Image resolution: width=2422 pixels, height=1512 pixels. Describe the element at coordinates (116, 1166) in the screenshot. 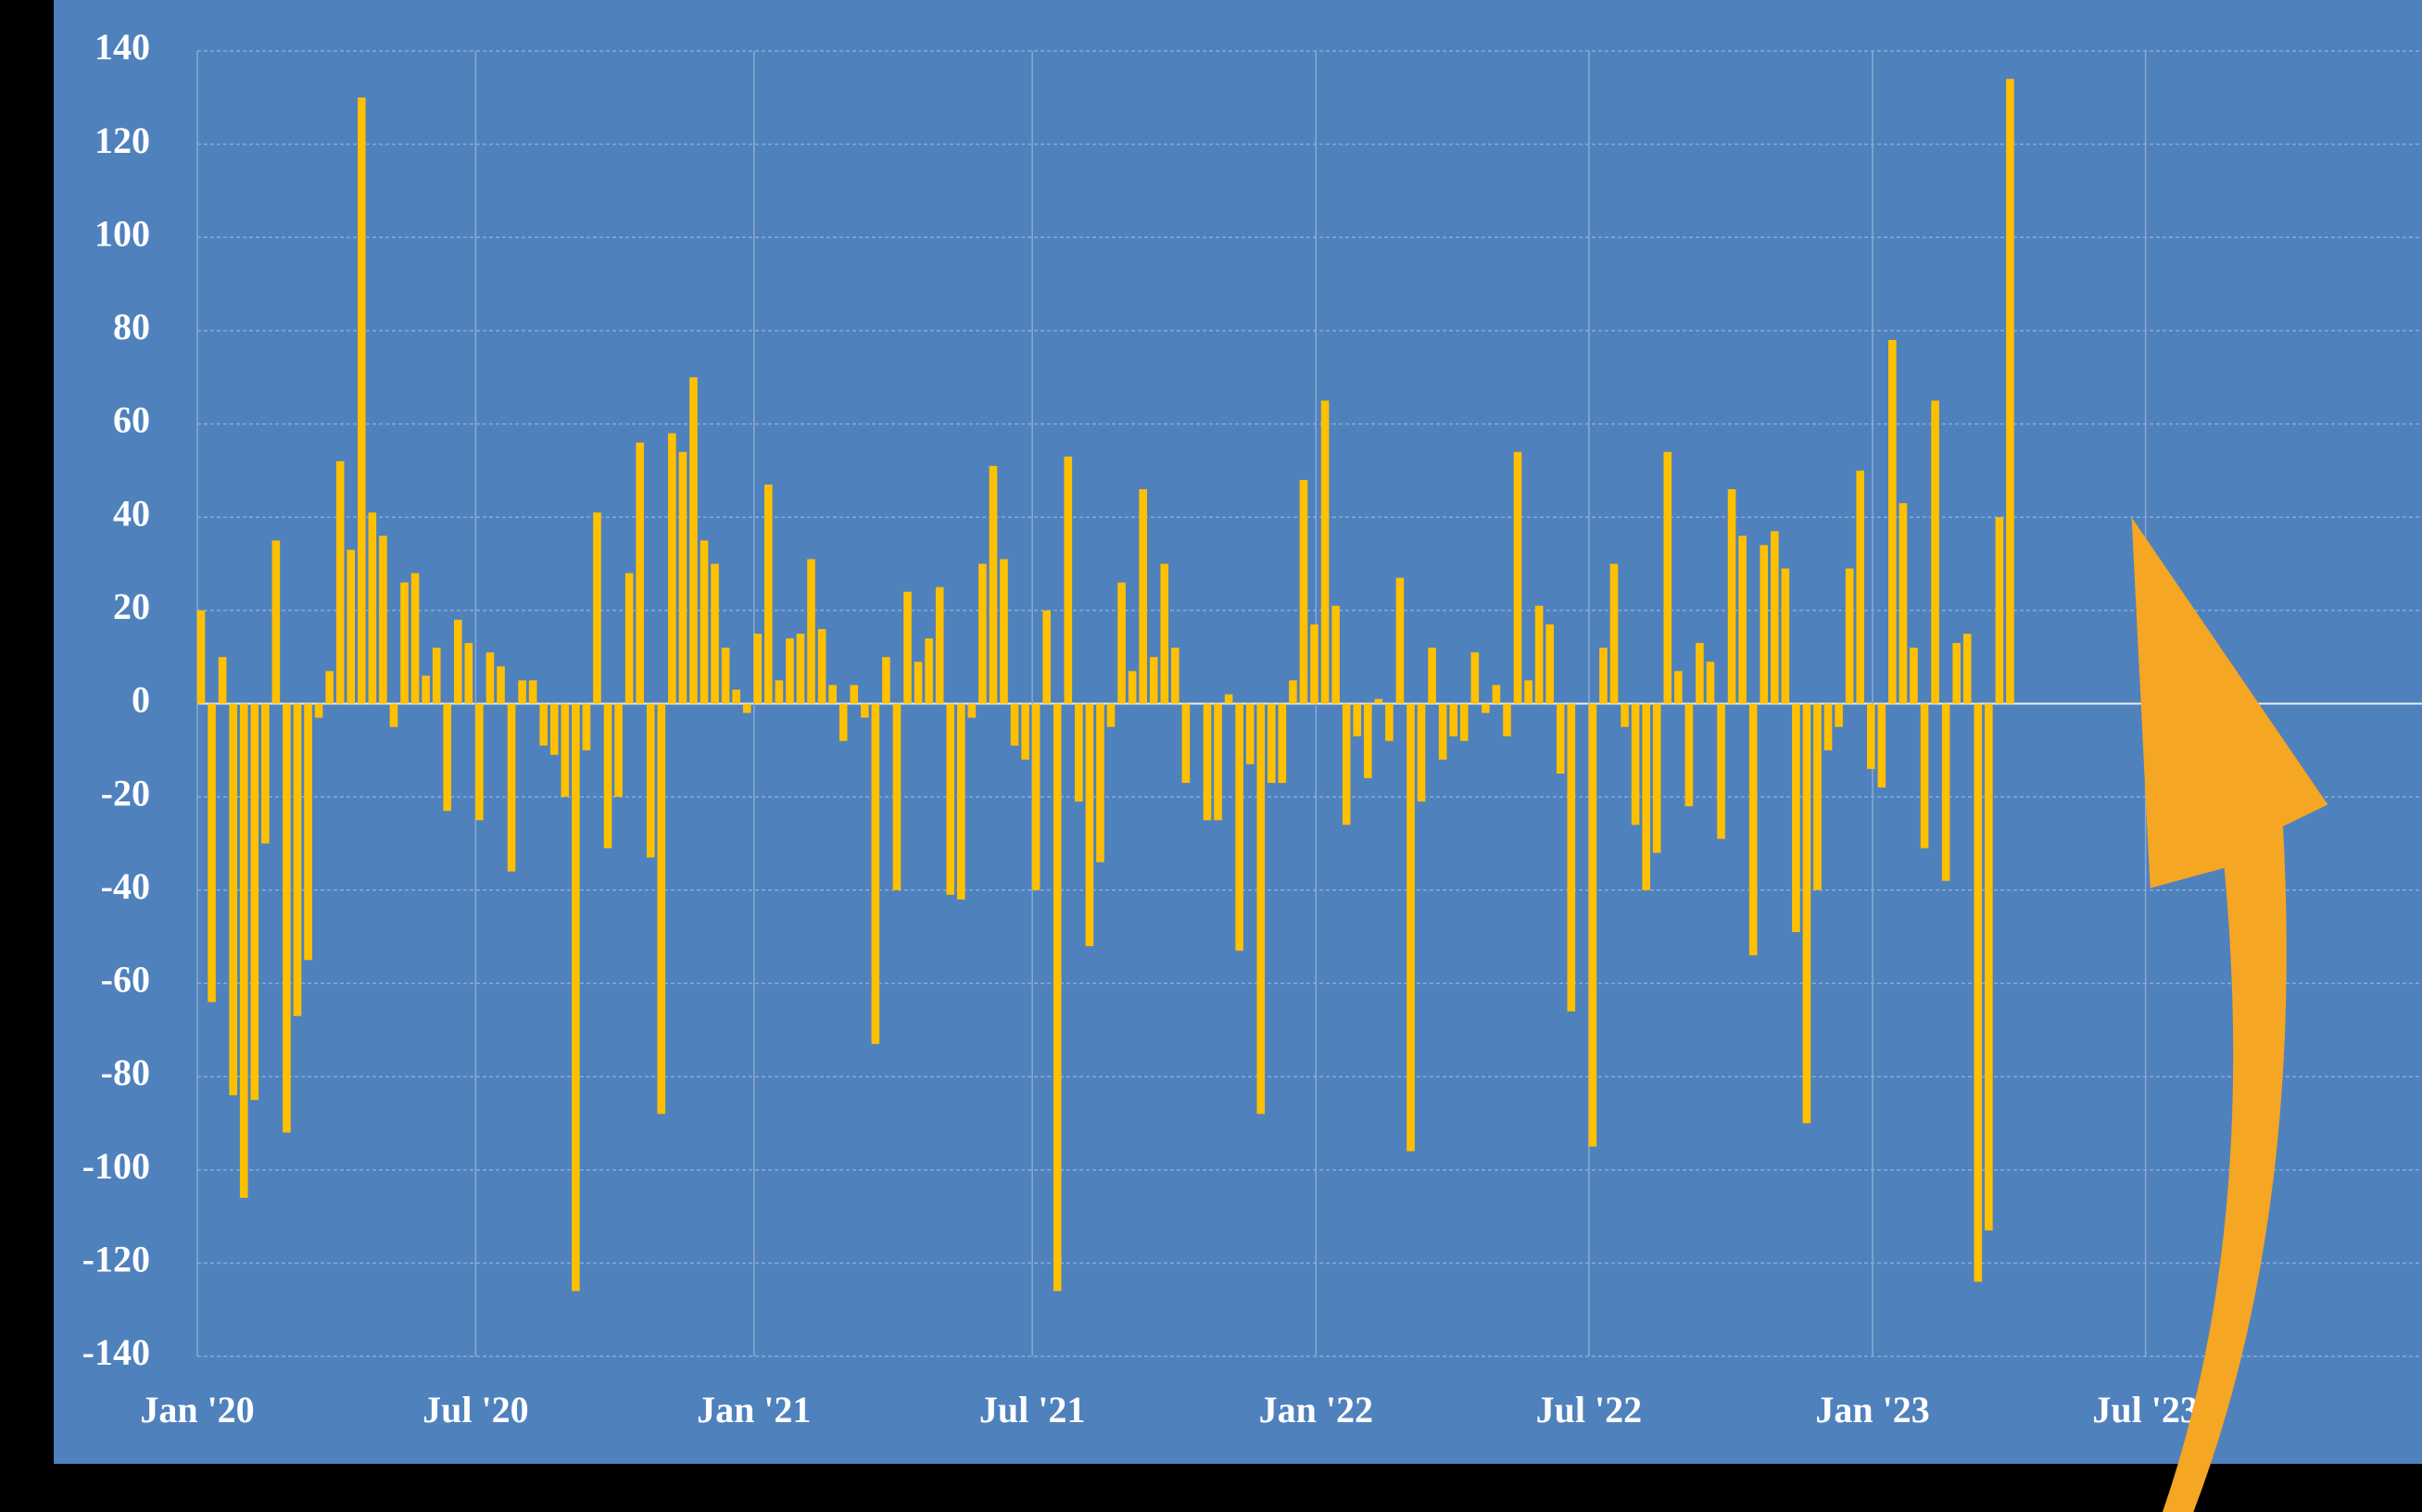

I see `y-tick-label: -100` at that location.